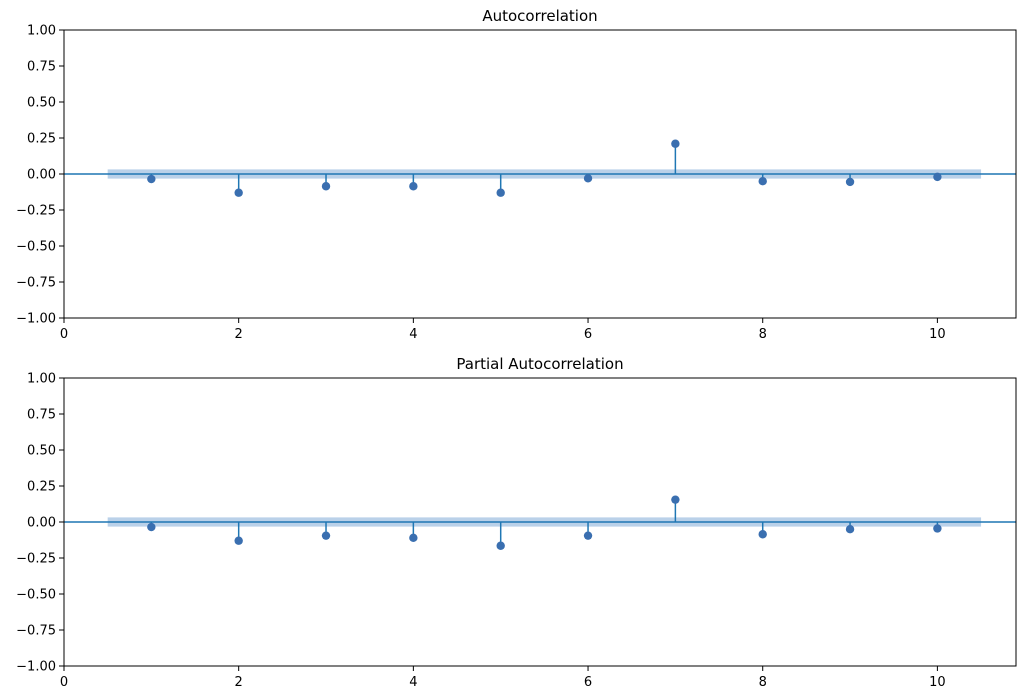 The height and width of the screenshot is (694, 1017). Describe the element at coordinates (64, 334) in the screenshot. I see `acf-xtick-label: 0` at that location.